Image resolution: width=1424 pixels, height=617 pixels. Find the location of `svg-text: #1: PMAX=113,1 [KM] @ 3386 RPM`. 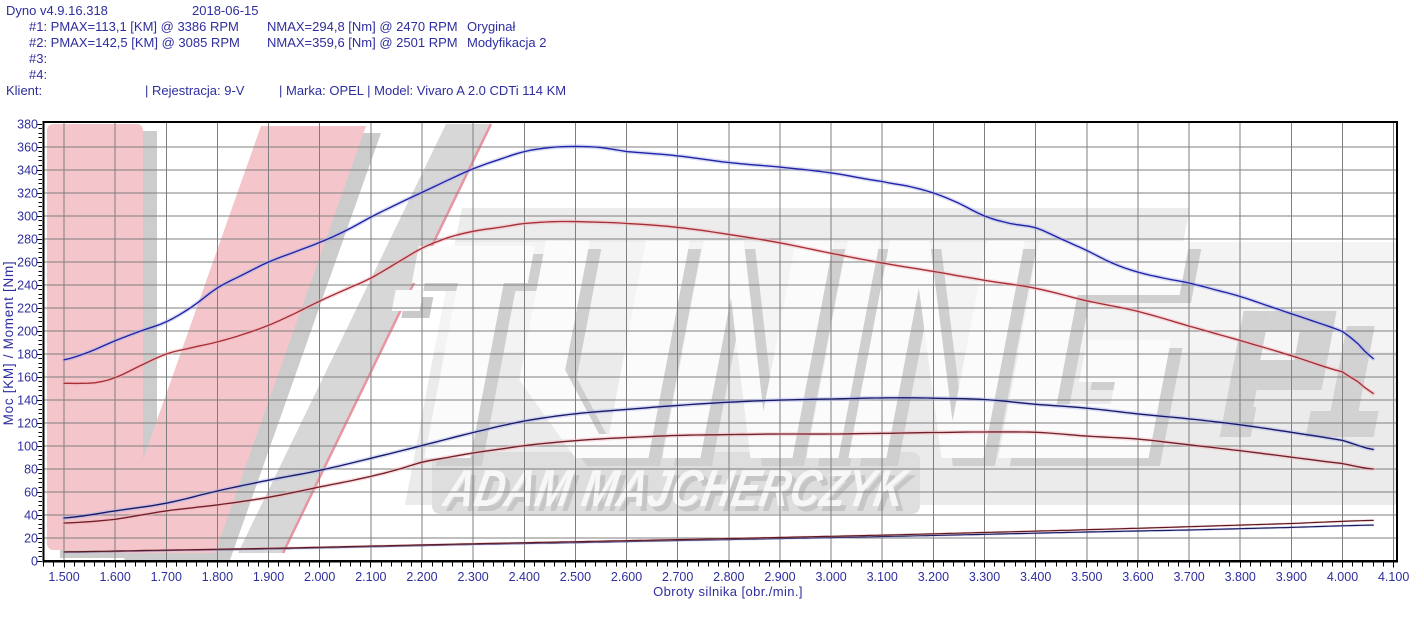

svg-text: #1: PMAX=113,1 [KM] @ 3386 RPM is located at coordinates (134, 26).